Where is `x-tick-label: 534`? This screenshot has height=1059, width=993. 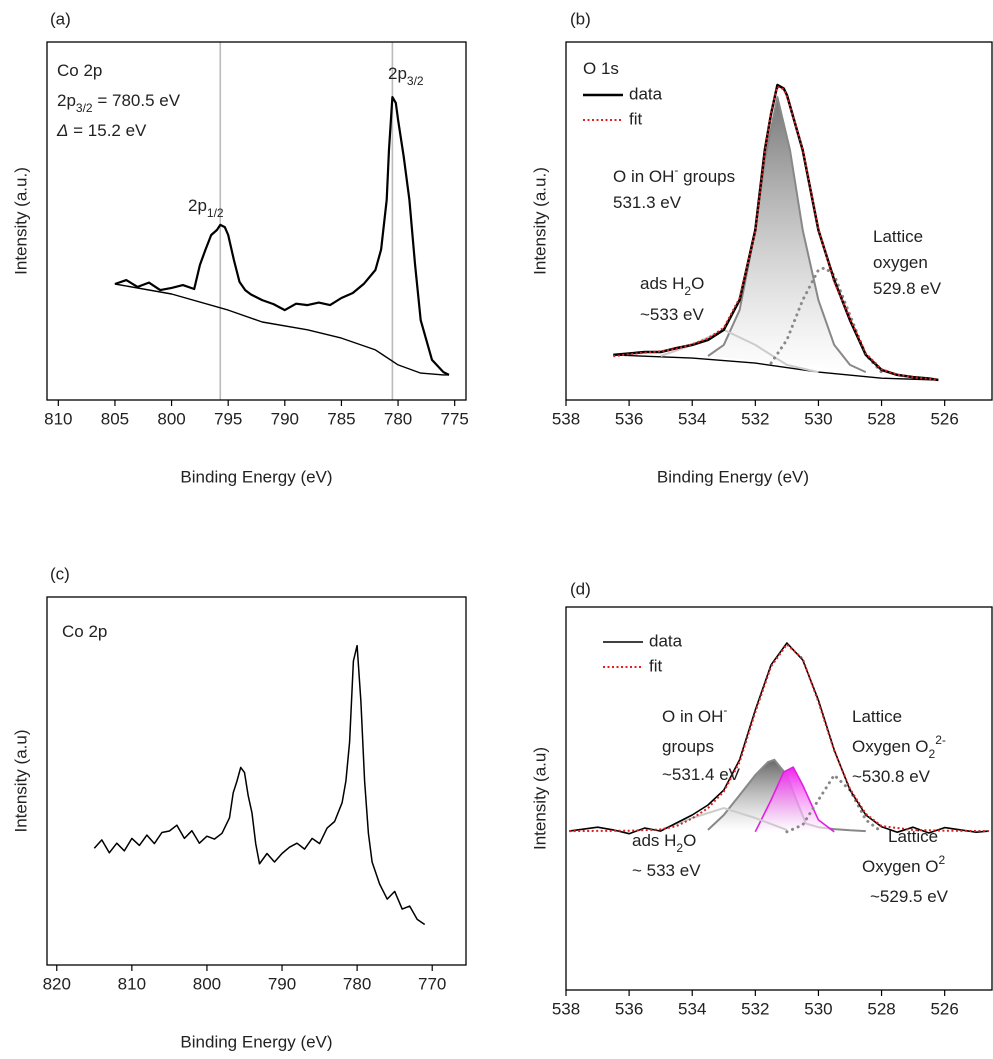 x-tick-label: 534 is located at coordinates (692, 1008).